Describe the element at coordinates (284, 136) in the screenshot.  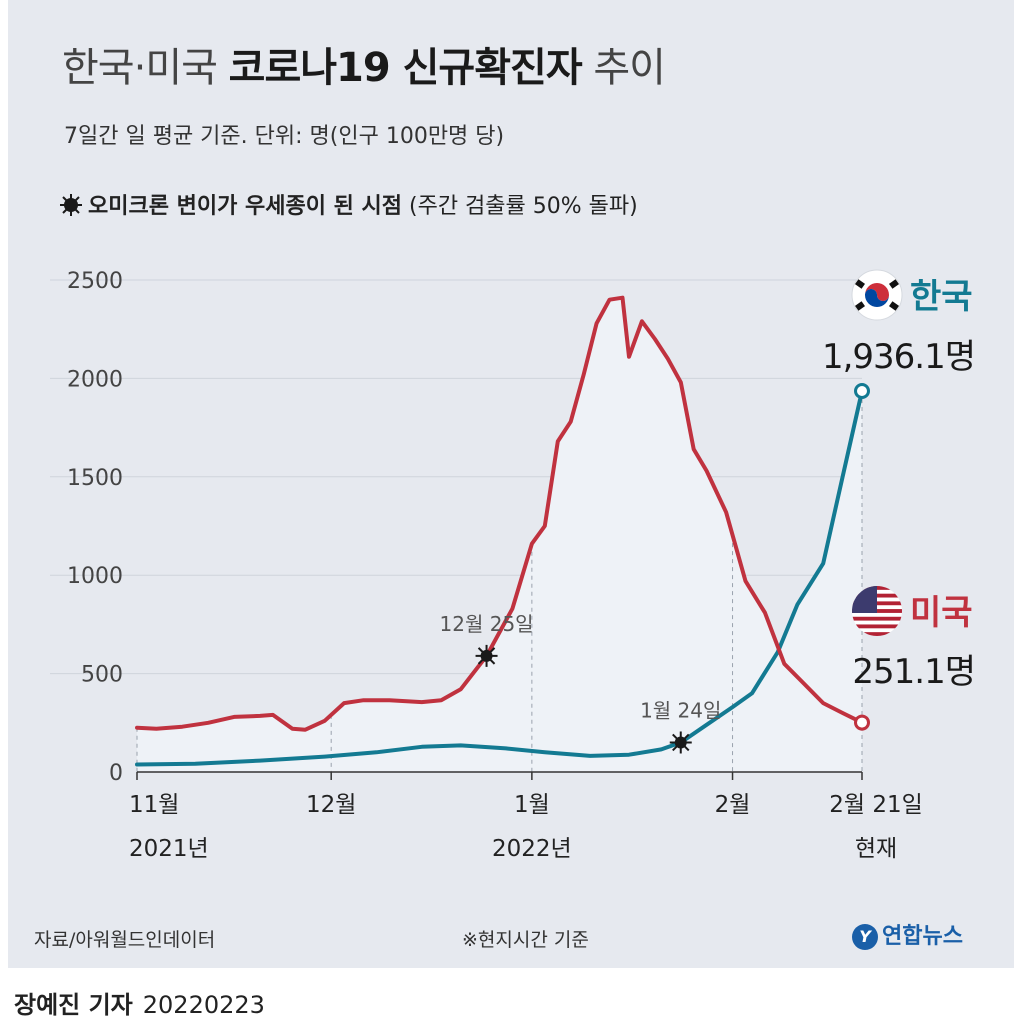
I see `subtitle: 7일간 일 평균 기준. 단위: 명(인구 100만명 당)` at that location.